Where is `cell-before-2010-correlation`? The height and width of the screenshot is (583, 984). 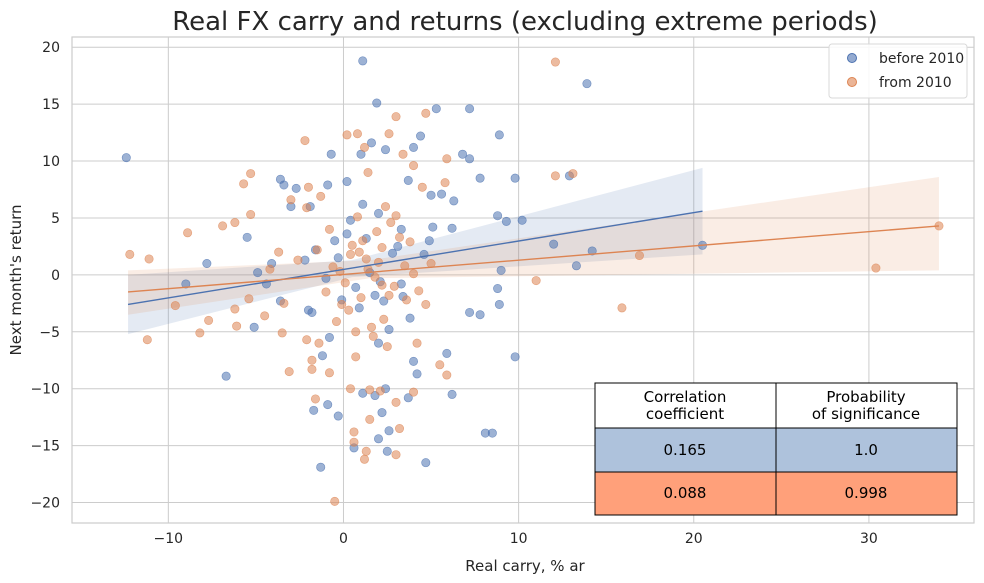
cell-before-2010-correlation is located at coordinates (685, 450).